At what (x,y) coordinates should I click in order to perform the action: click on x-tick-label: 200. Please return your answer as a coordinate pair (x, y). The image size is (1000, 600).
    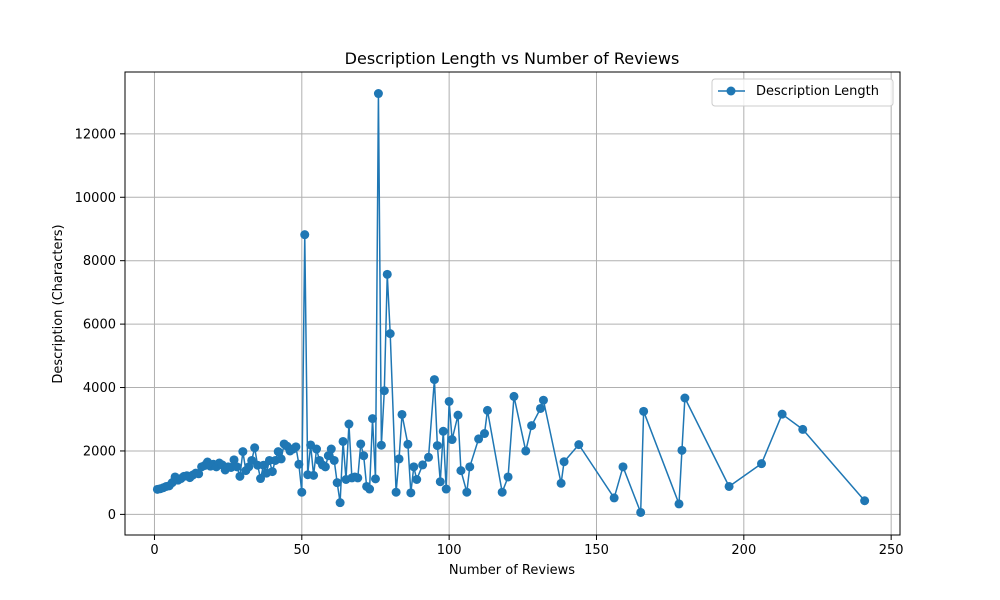
    Looking at the image, I should click on (743, 550).